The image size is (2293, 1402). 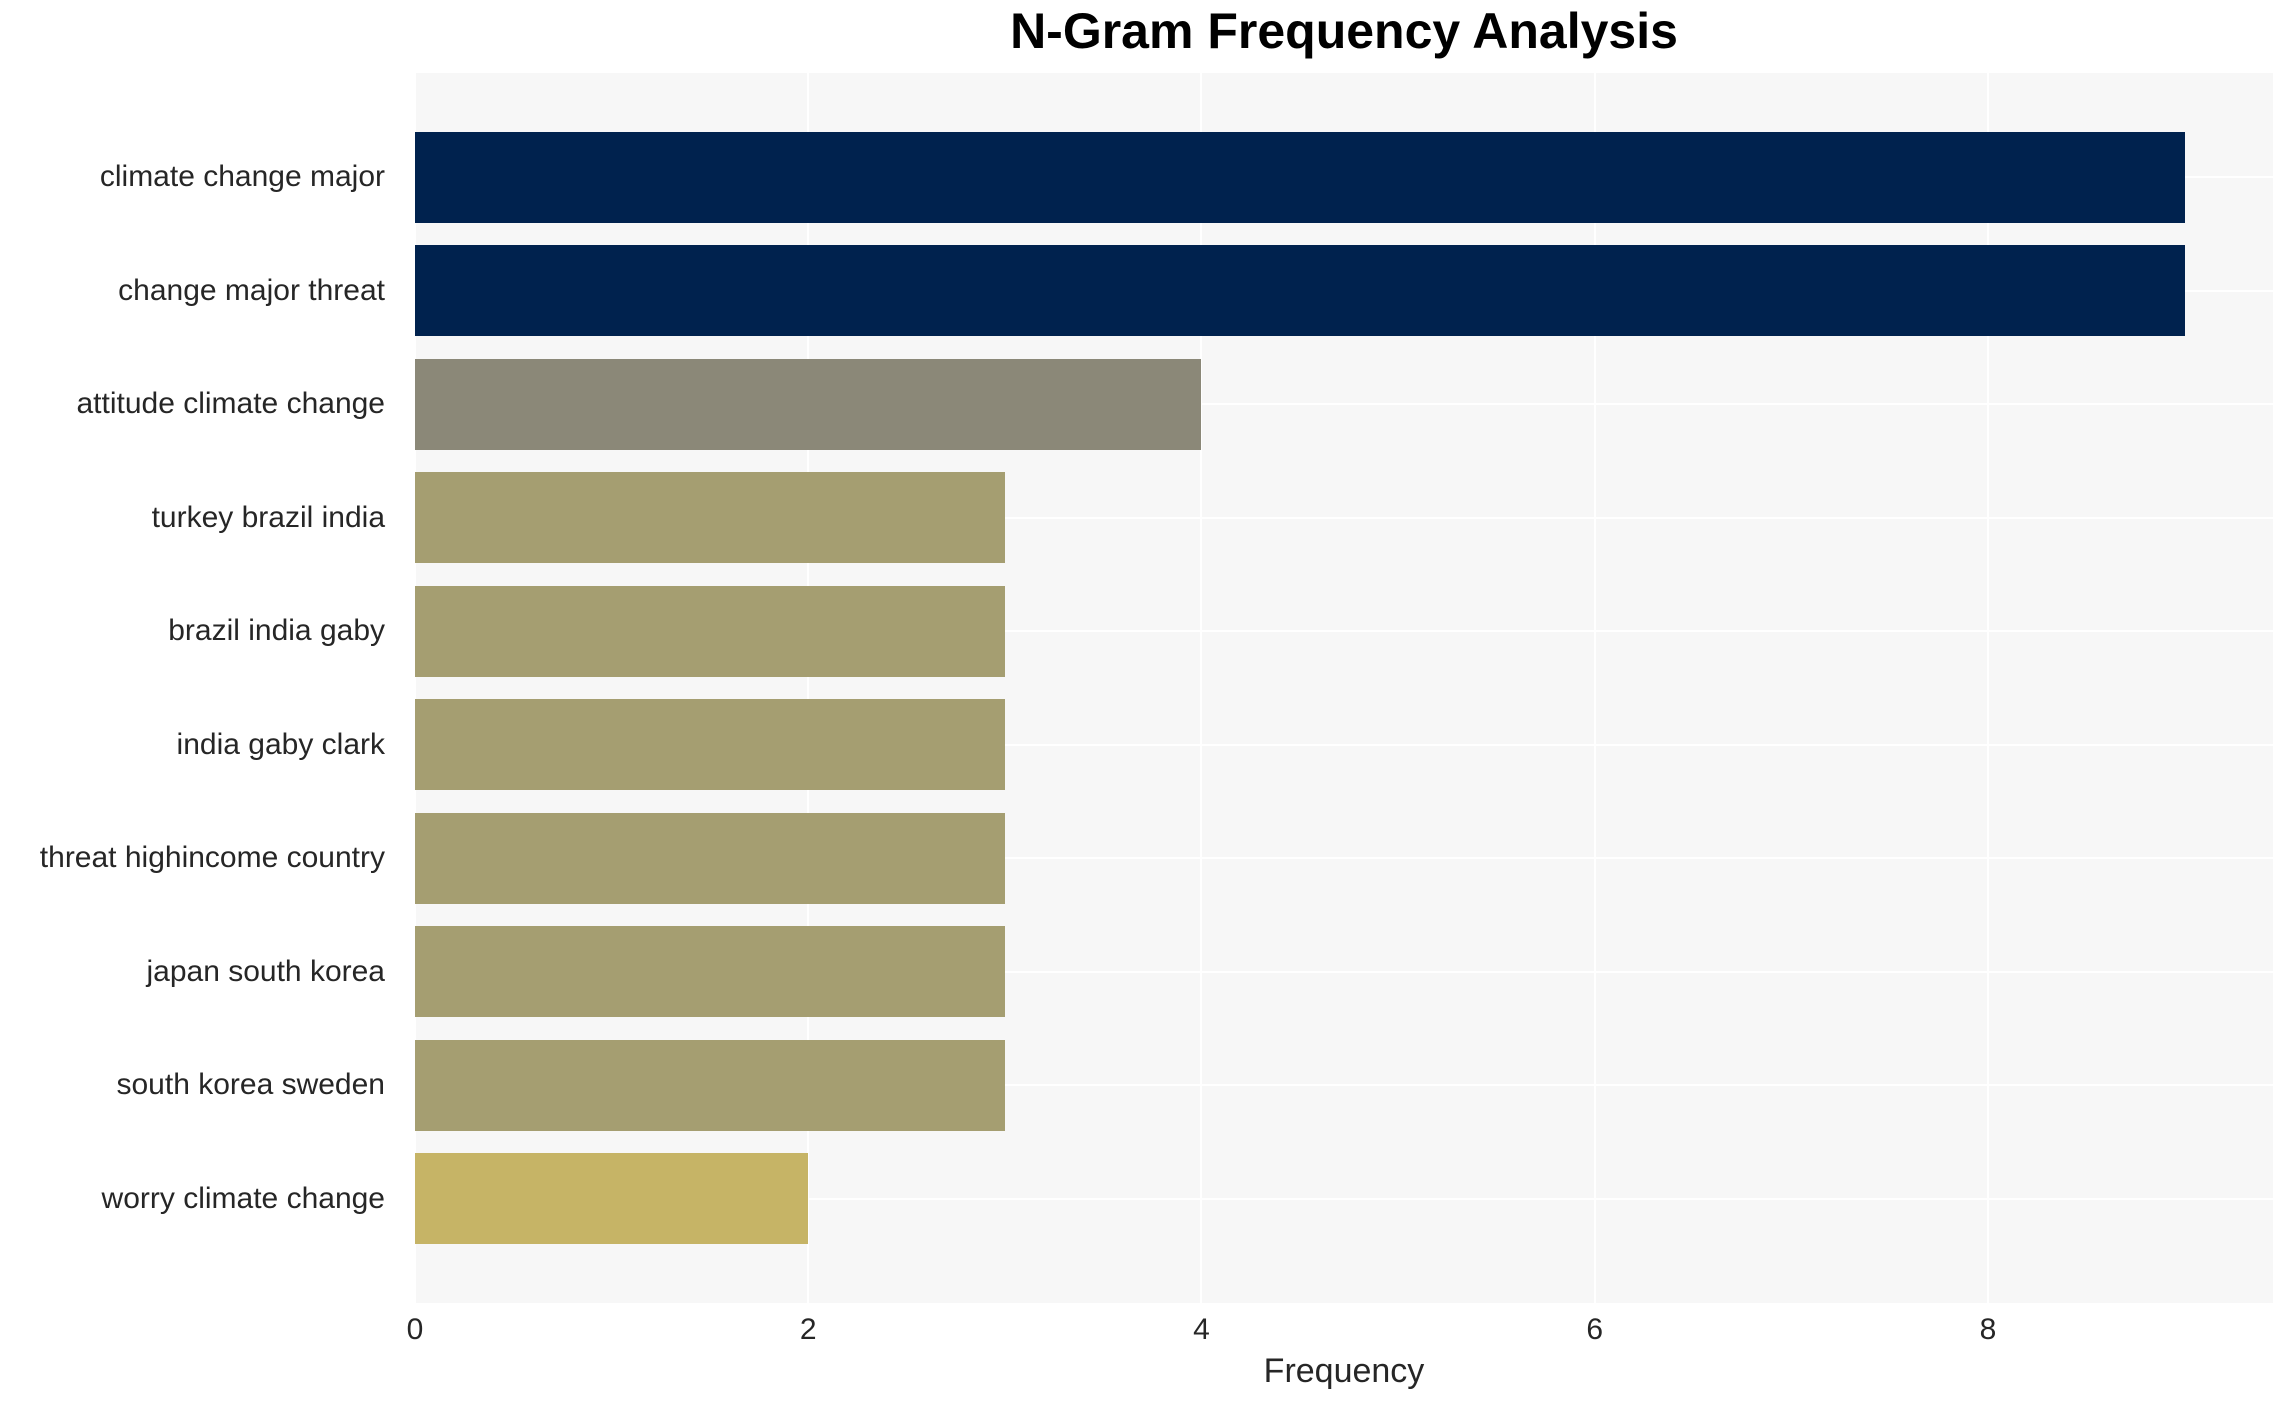 I want to click on x-tick-label: 0, so click(x=415, y=1329).